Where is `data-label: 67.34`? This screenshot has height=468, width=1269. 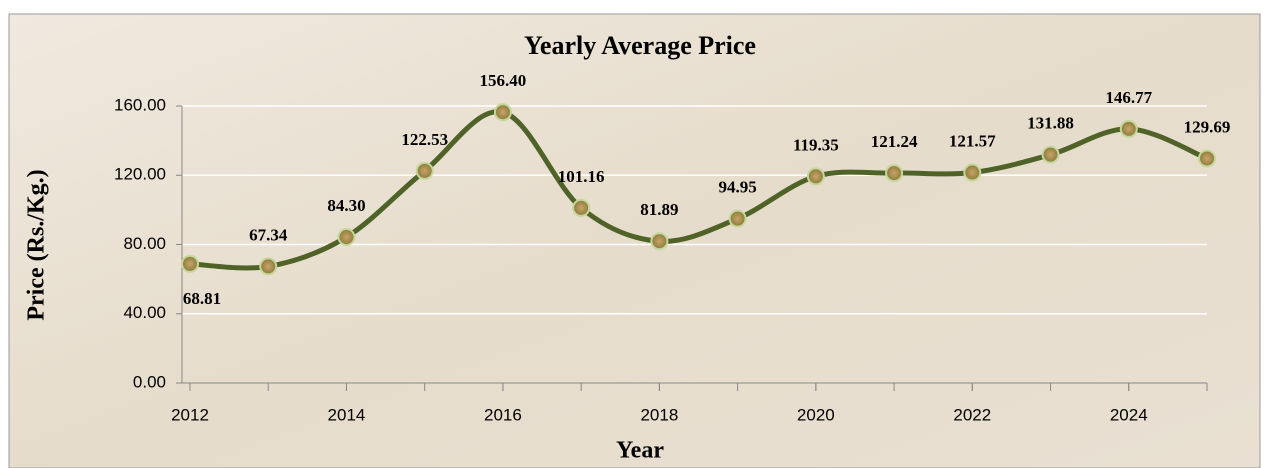 data-label: 67.34 is located at coordinates (268, 234).